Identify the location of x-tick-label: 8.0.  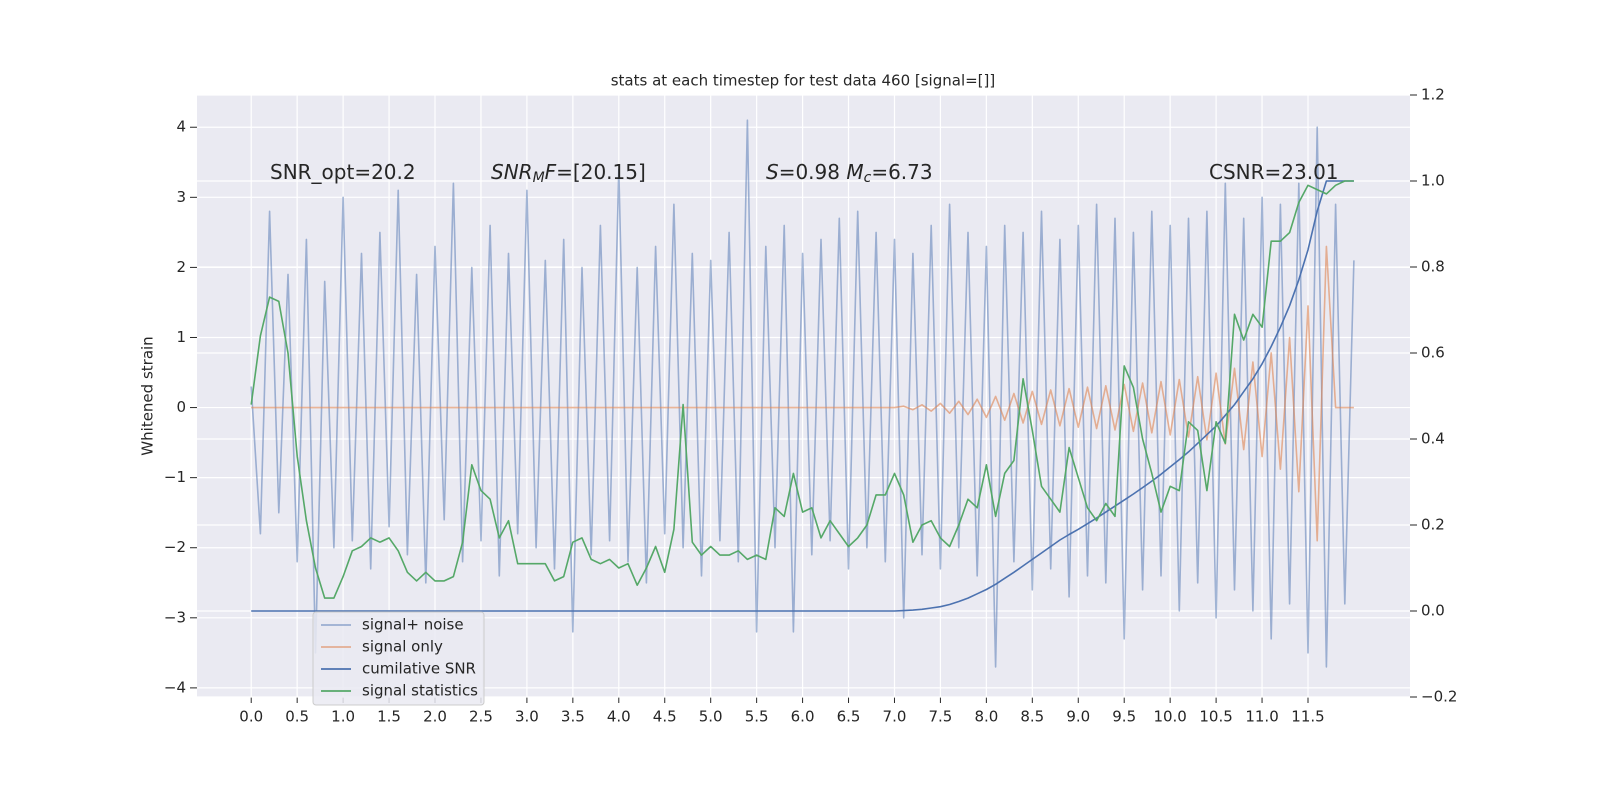
(986, 717).